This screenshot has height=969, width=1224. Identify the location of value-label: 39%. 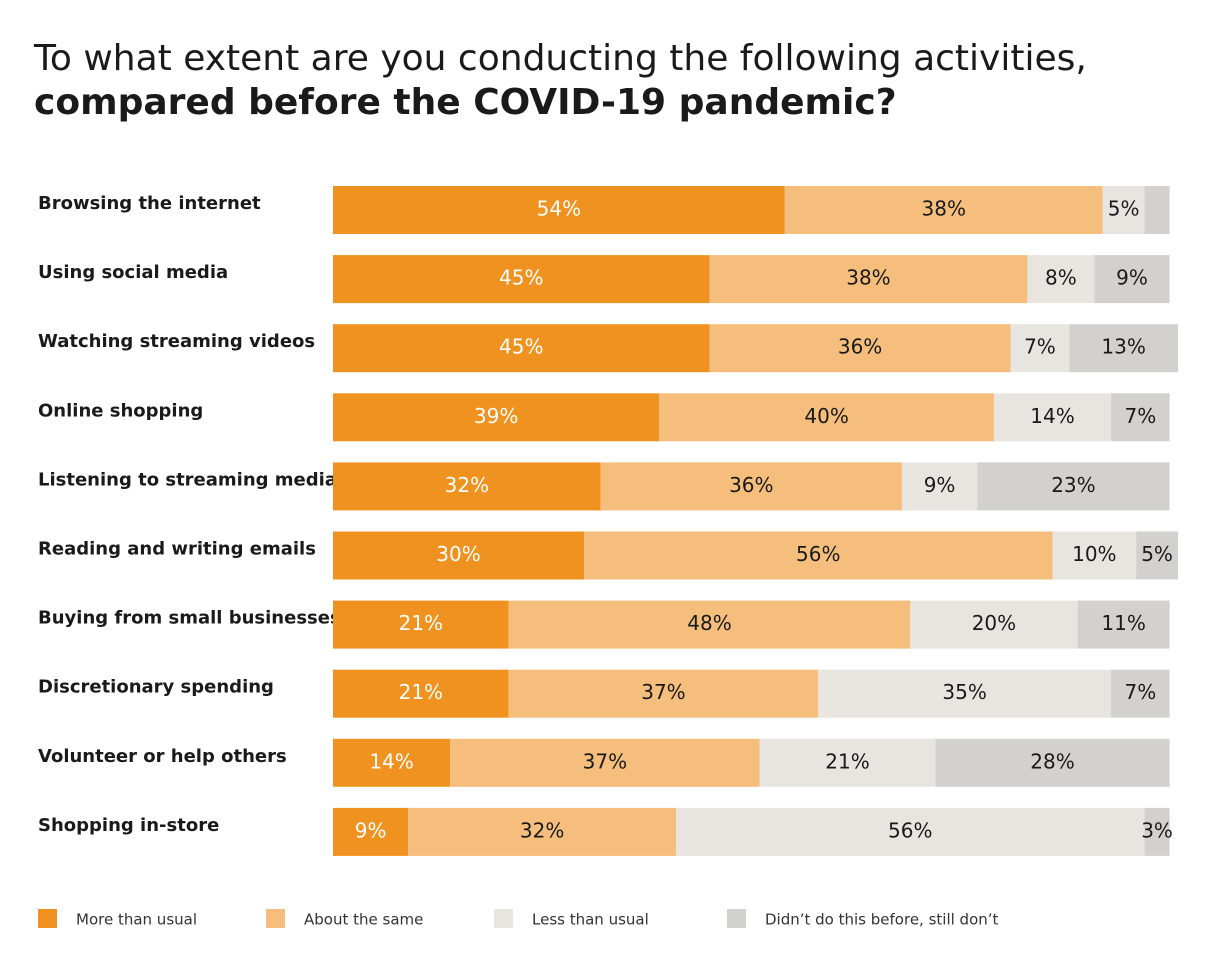
(496, 416).